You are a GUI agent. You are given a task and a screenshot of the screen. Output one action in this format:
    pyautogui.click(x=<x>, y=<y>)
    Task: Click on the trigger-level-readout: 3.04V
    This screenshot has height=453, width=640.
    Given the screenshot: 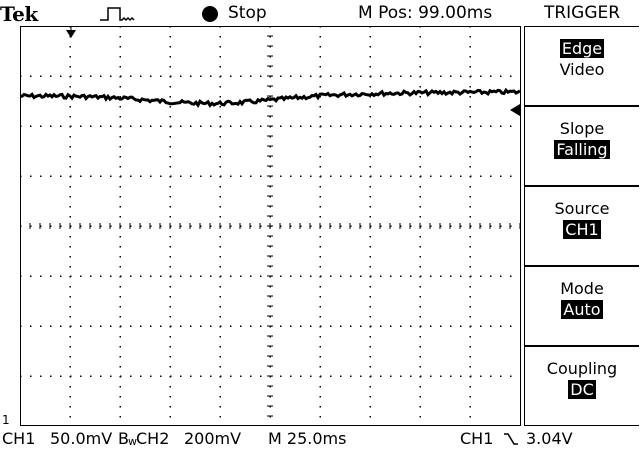 What is the action you would take?
    pyautogui.click(x=549, y=438)
    